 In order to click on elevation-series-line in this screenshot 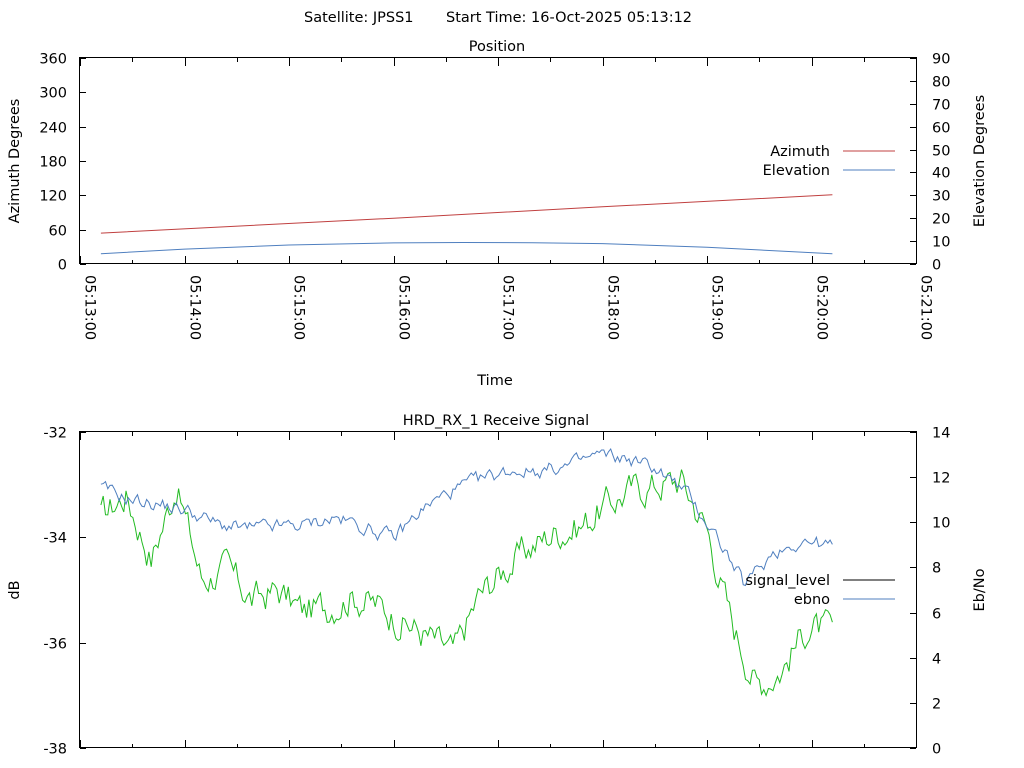, I will do `click(466, 248)`.